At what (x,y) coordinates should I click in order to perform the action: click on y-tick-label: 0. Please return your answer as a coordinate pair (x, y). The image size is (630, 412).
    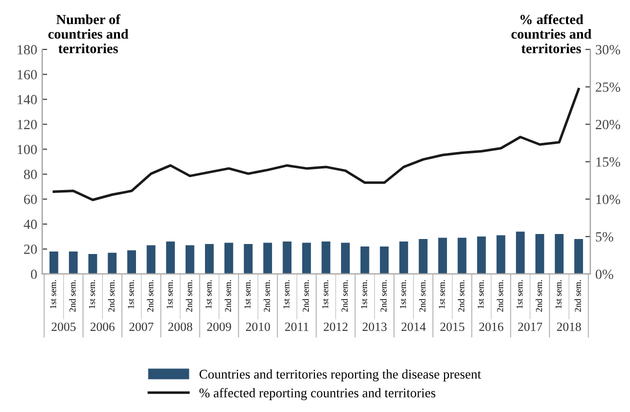
    Looking at the image, I should click on (33, 274).